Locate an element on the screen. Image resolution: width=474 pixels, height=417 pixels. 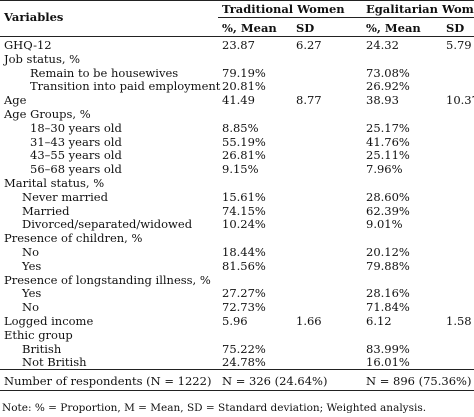
header-egalitarian-mean: %, Mean is located at coordinates (393, 28).